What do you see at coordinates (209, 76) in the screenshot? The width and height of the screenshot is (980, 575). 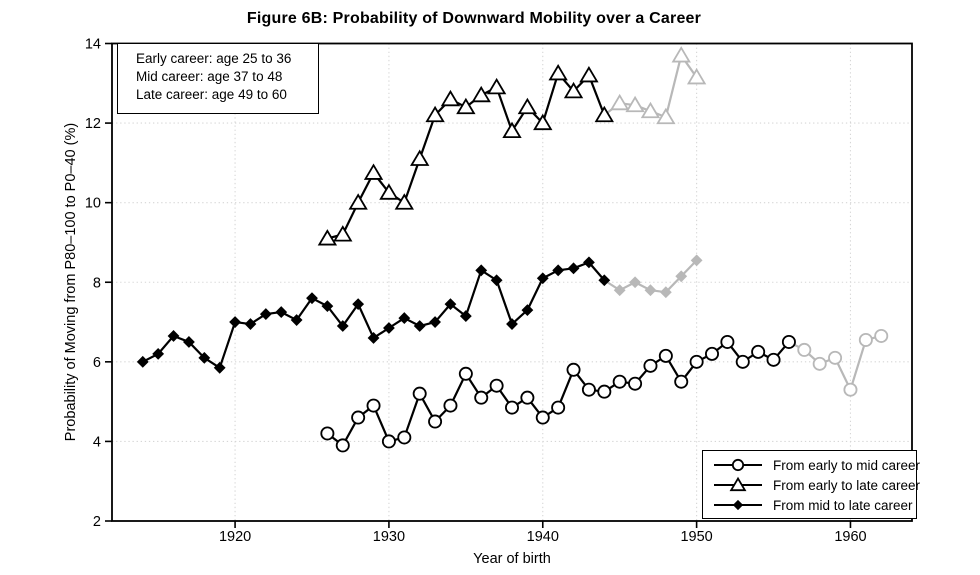 I see `annotation-line-mid-career: Mid career: age 37 to 48` at bounding box center [209, 76].